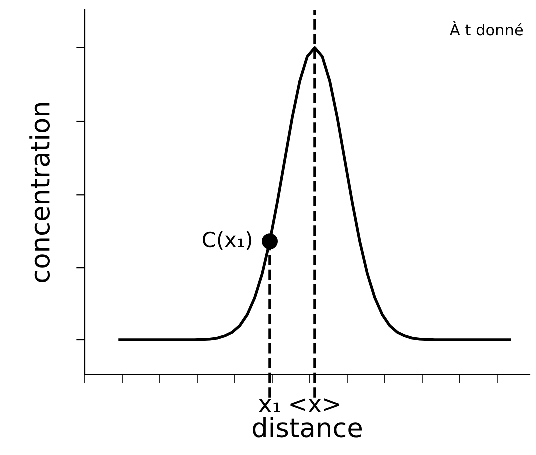  Describe the element at coordinates (40, 192) in the screenshot. I see `y-axis-title: concentration` at that location.